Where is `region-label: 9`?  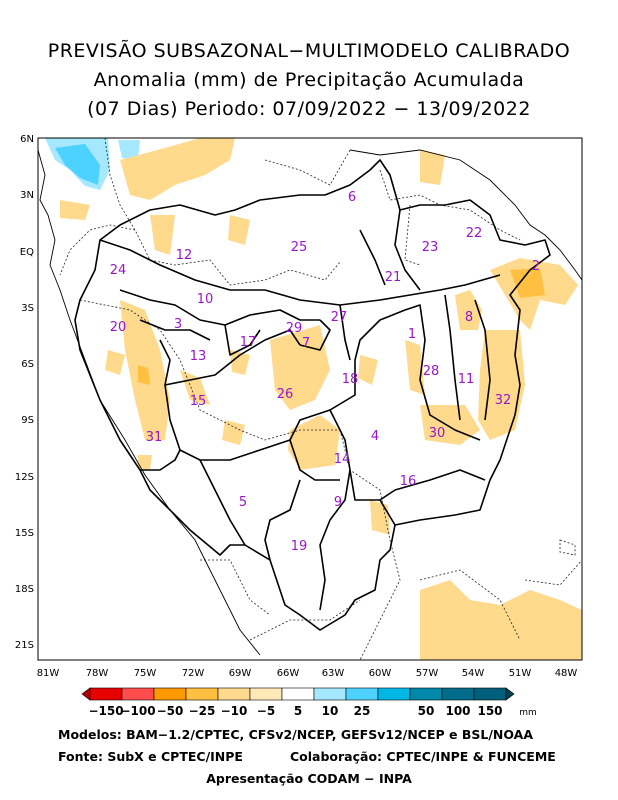 region-label: 9 is located at coordinates (338, 502).